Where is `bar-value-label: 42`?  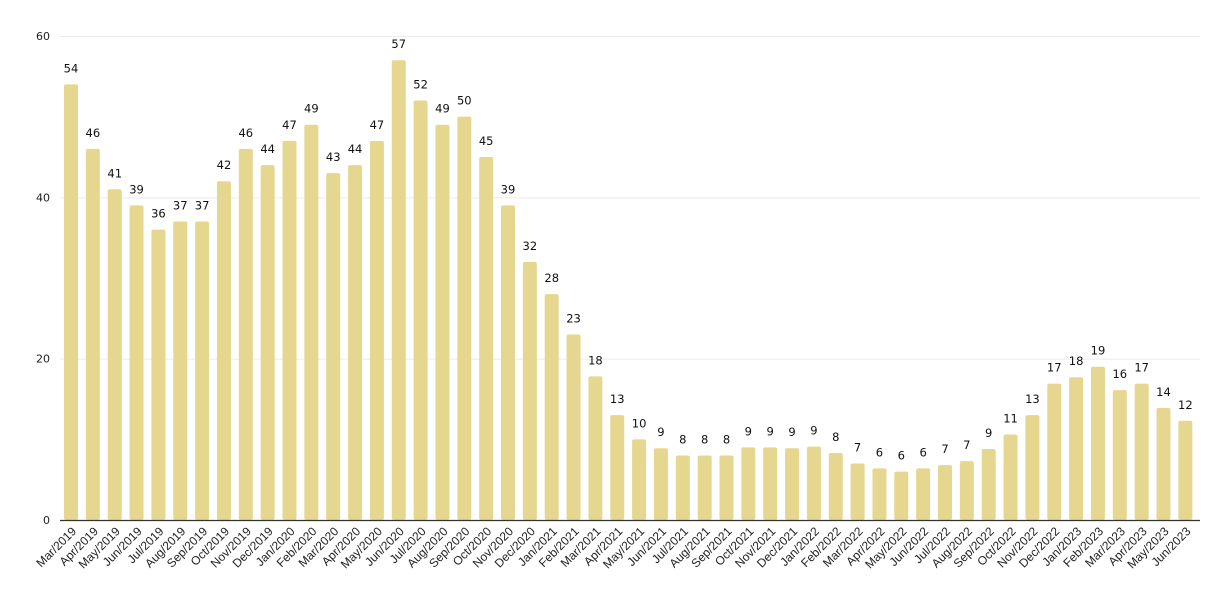
bar-value-label: 42 is located at coordinates (224, 165).